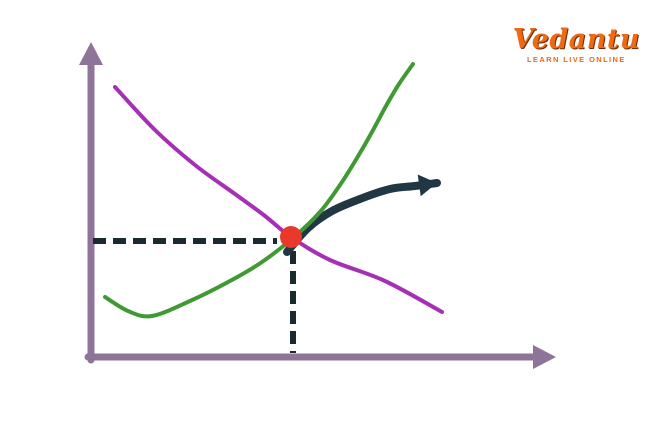 This screenshot has height=445, width=650. Describe the element at coordinates (544, 357) in the screenshot. I see `x-axis-arrowhead` at that location.